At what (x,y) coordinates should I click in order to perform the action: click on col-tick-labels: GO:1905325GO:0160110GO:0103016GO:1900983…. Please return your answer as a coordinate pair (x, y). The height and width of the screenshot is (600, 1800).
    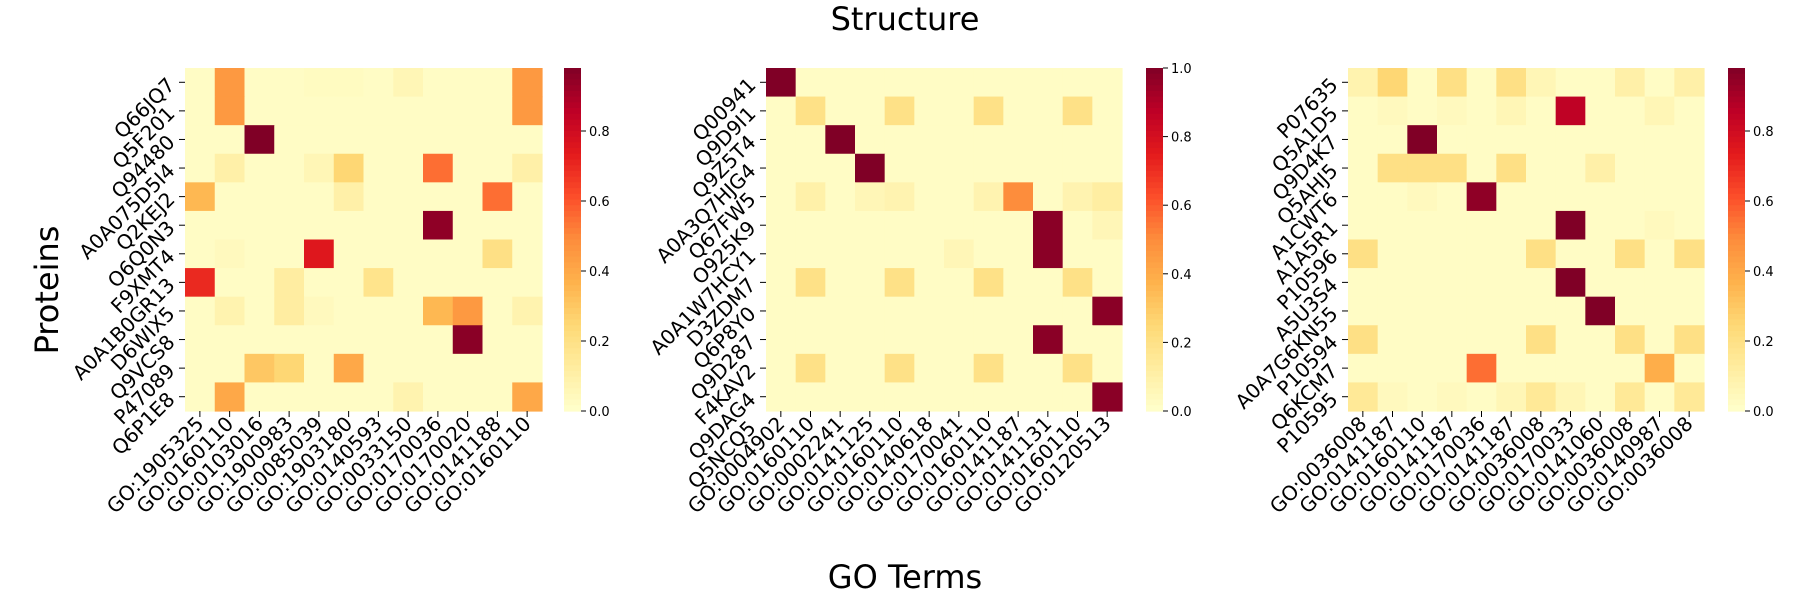
    Looking at the image, I should click on (319, 464).